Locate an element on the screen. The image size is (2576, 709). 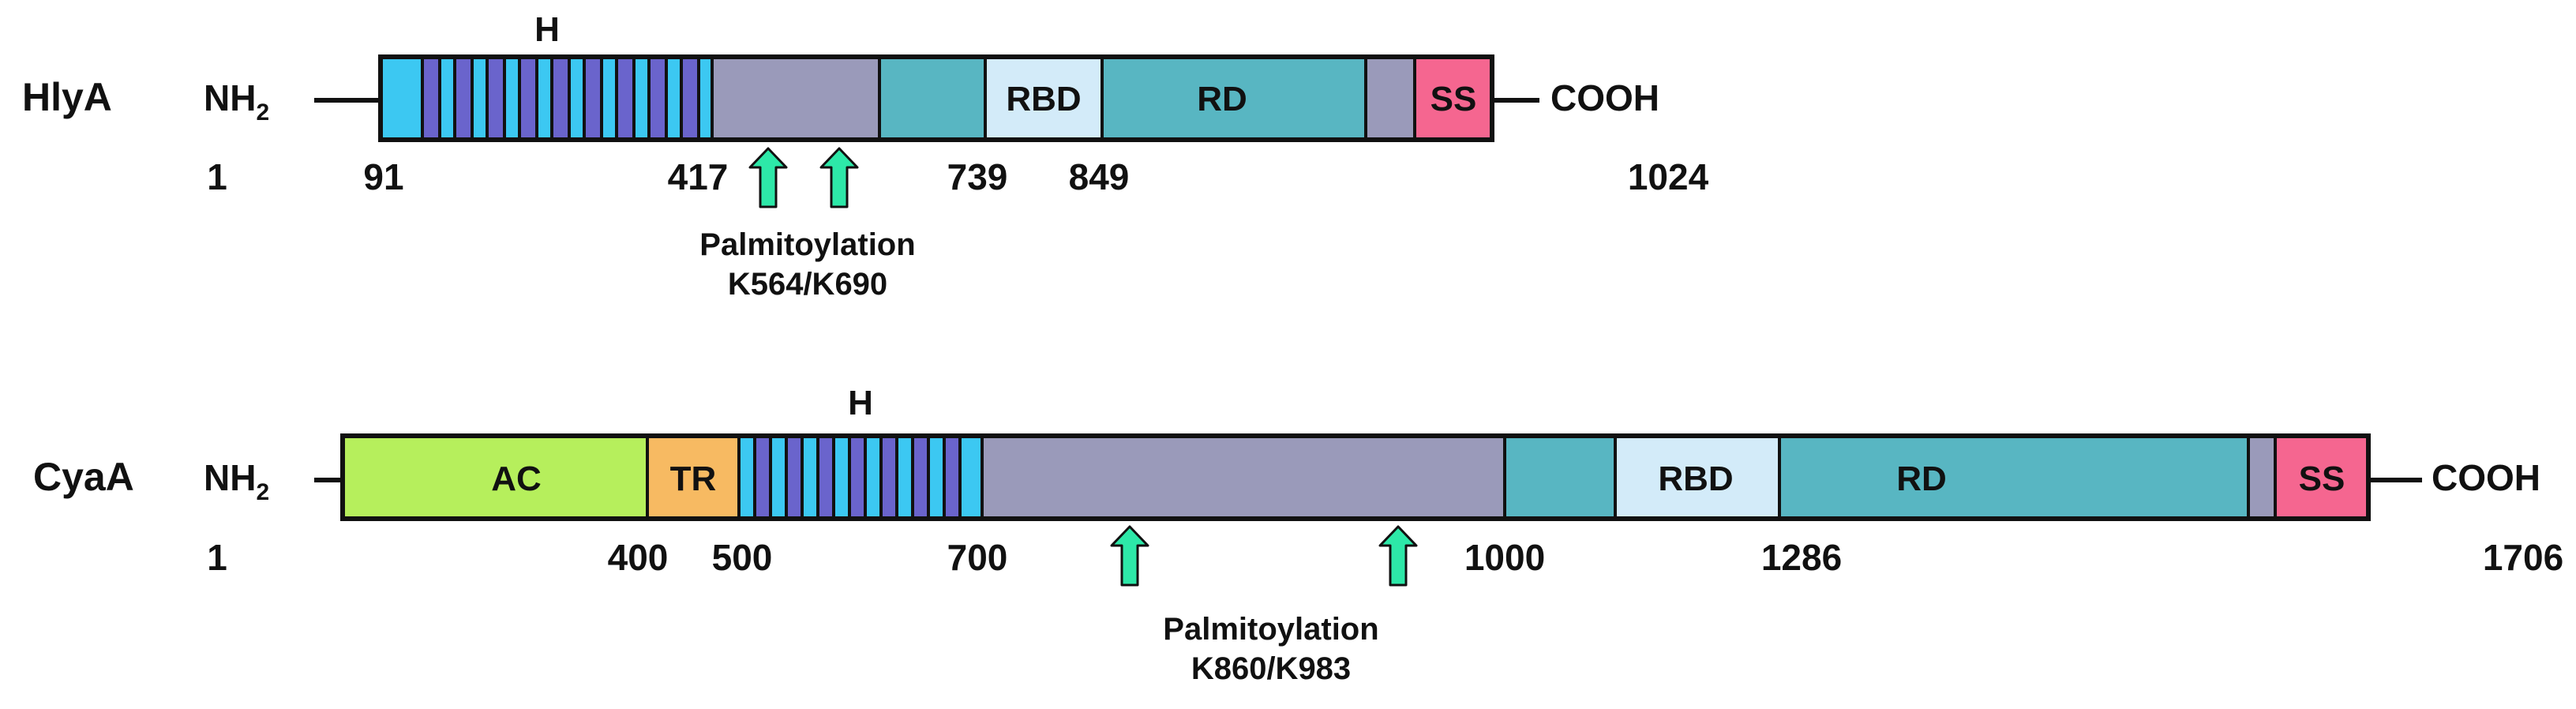
cyaa-rbd-domain is located at coordinates (1697, 477).